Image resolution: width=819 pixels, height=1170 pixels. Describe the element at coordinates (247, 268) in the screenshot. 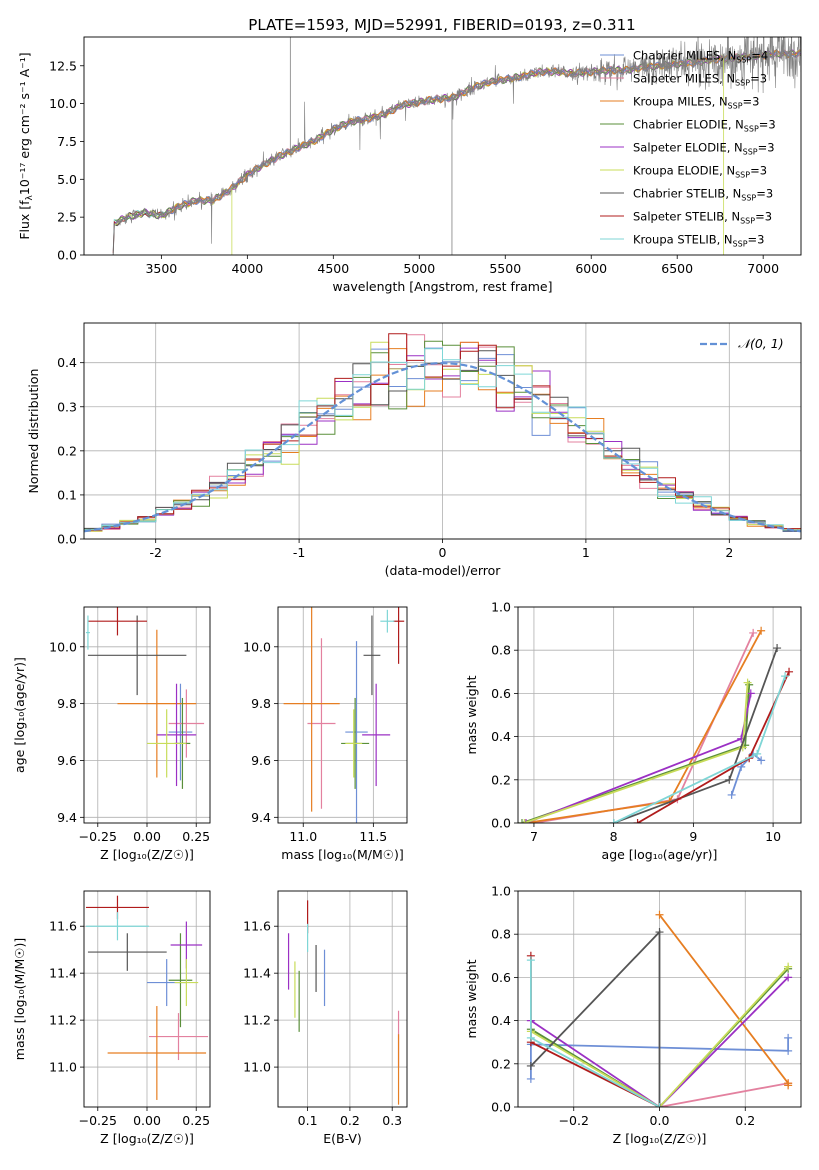

I see `x-tick-label: 4000` at that location.